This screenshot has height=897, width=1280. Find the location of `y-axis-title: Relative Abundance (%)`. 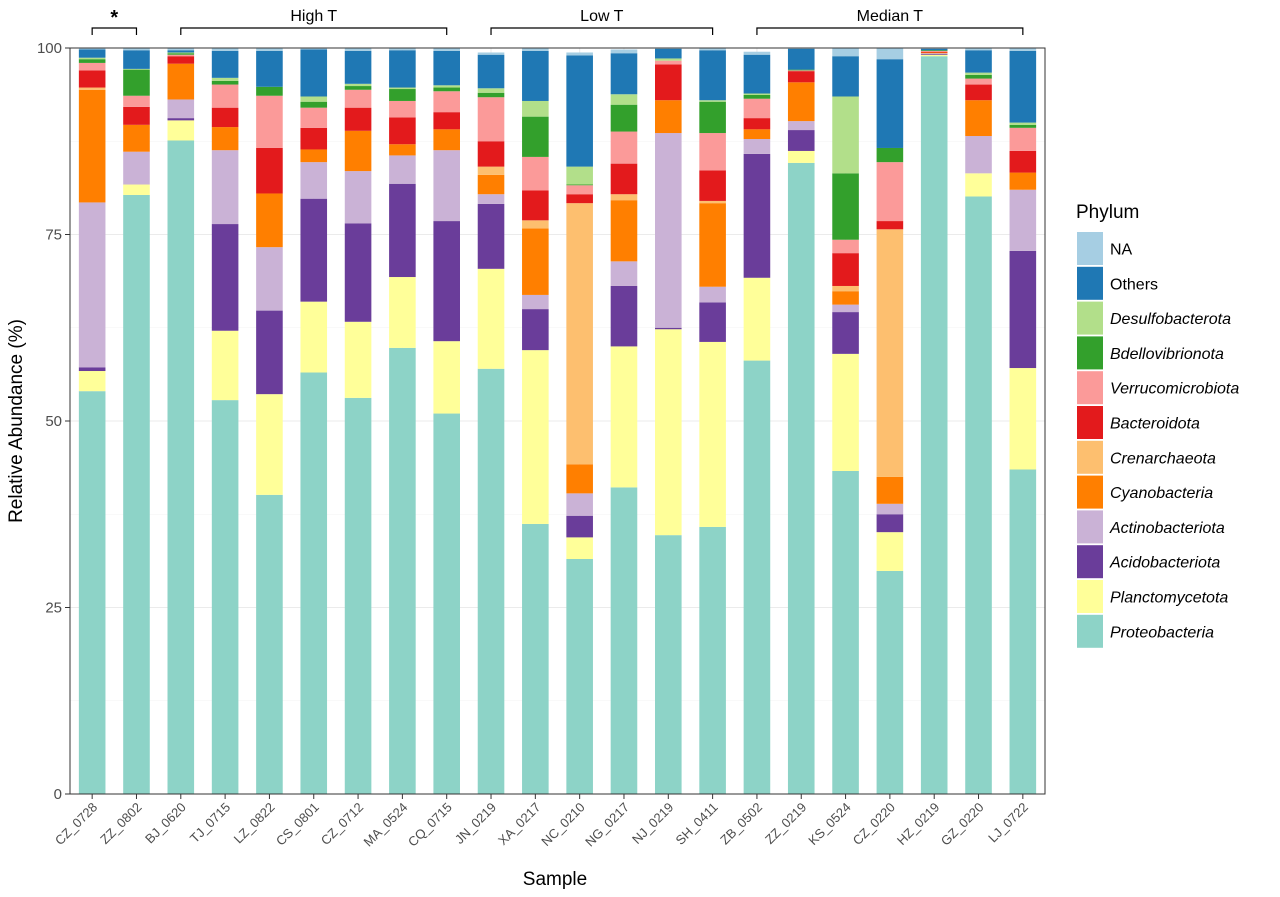

y-axis-title: Relative Abundance (%) is located at coordinates (16, 421).